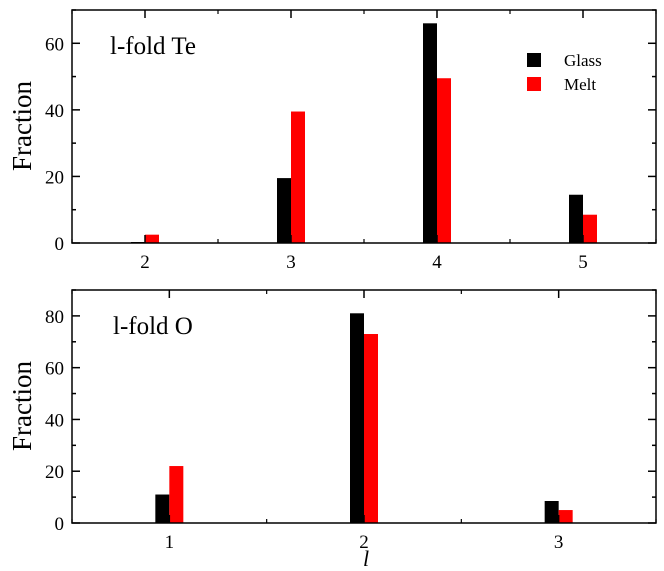  What do you see at coordinates (583, 262) in the screenshot?
I see `x-tick-label: 5` at bounding box center [583, 262].